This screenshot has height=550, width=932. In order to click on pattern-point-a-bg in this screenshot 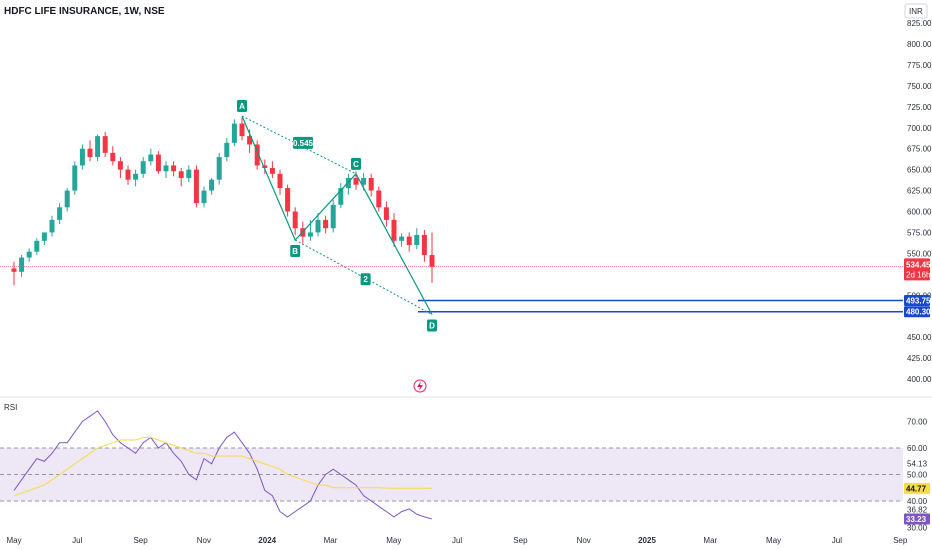, I will do `click(242, 106)`.